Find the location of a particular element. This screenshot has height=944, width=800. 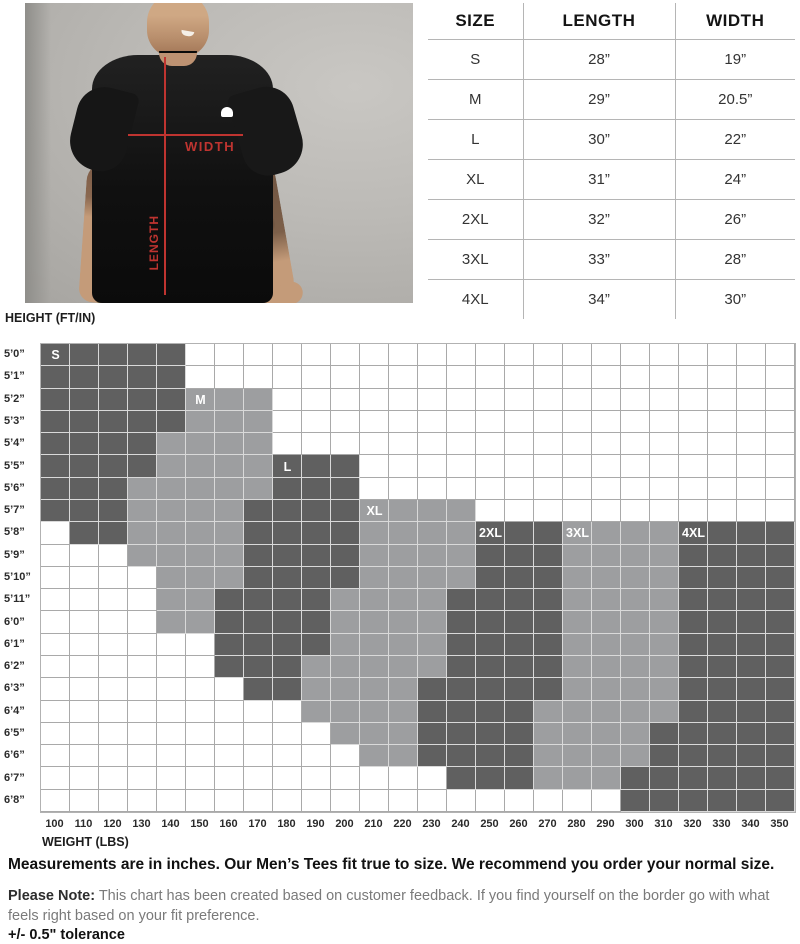

weight-axis-label: 270 is located at coordinates (547, 824).